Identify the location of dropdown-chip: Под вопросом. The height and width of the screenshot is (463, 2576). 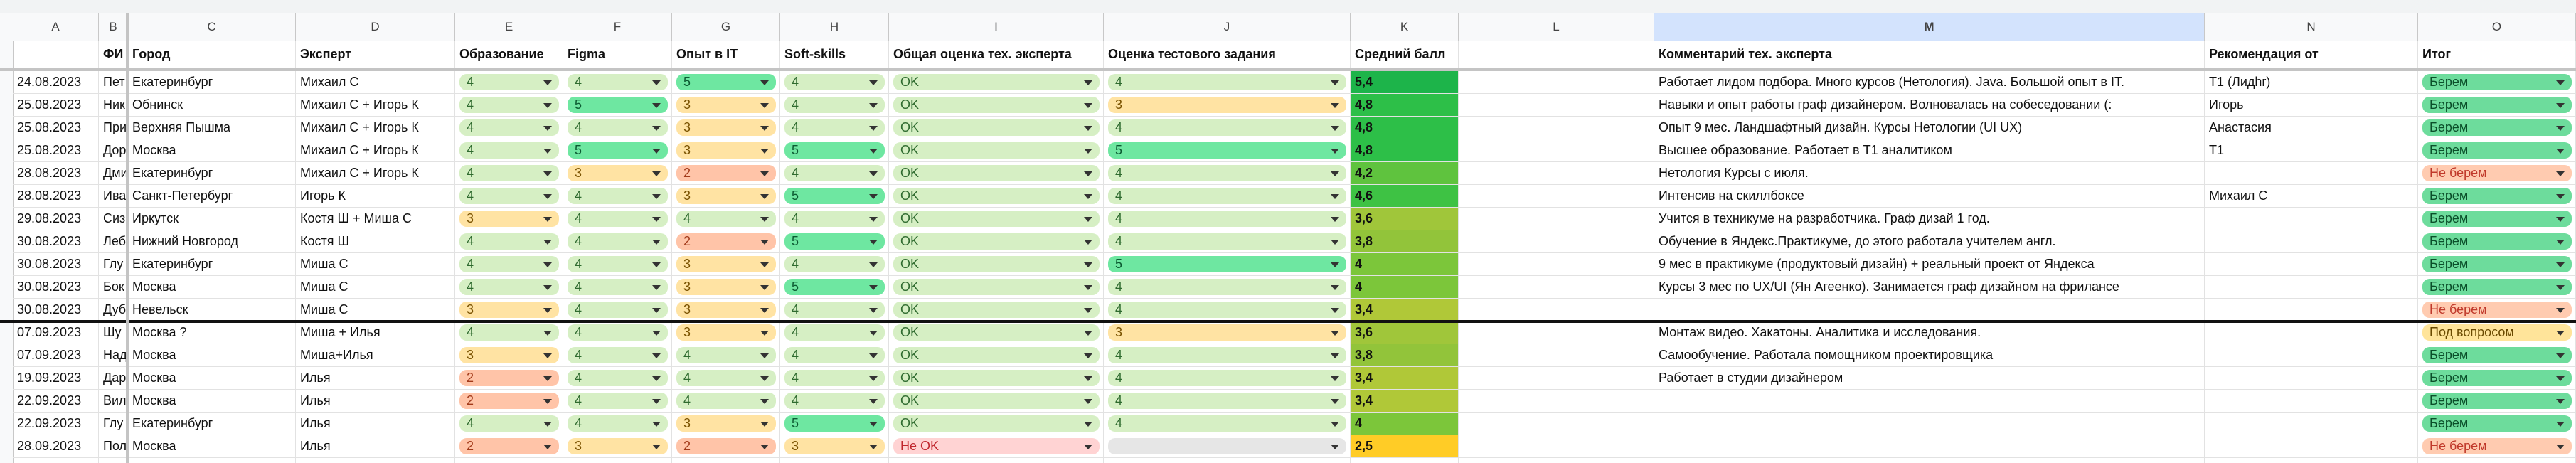
(2497, 332).